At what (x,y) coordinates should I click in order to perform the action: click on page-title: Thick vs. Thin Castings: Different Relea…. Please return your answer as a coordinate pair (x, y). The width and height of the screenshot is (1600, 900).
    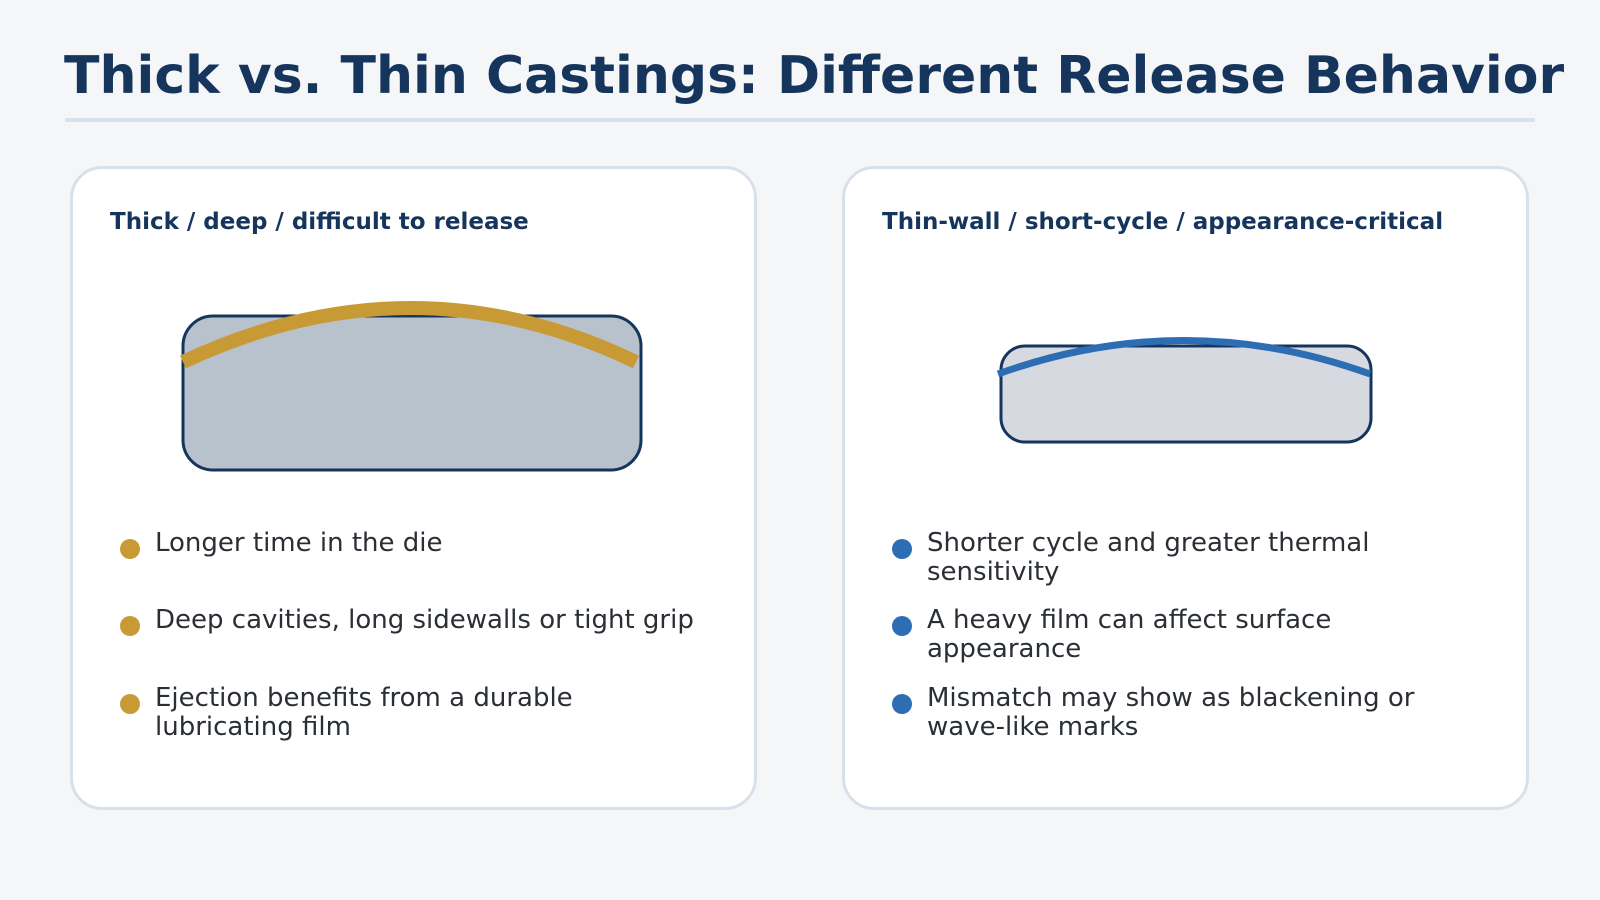
    Looking at the image, I should click on (814, 76).